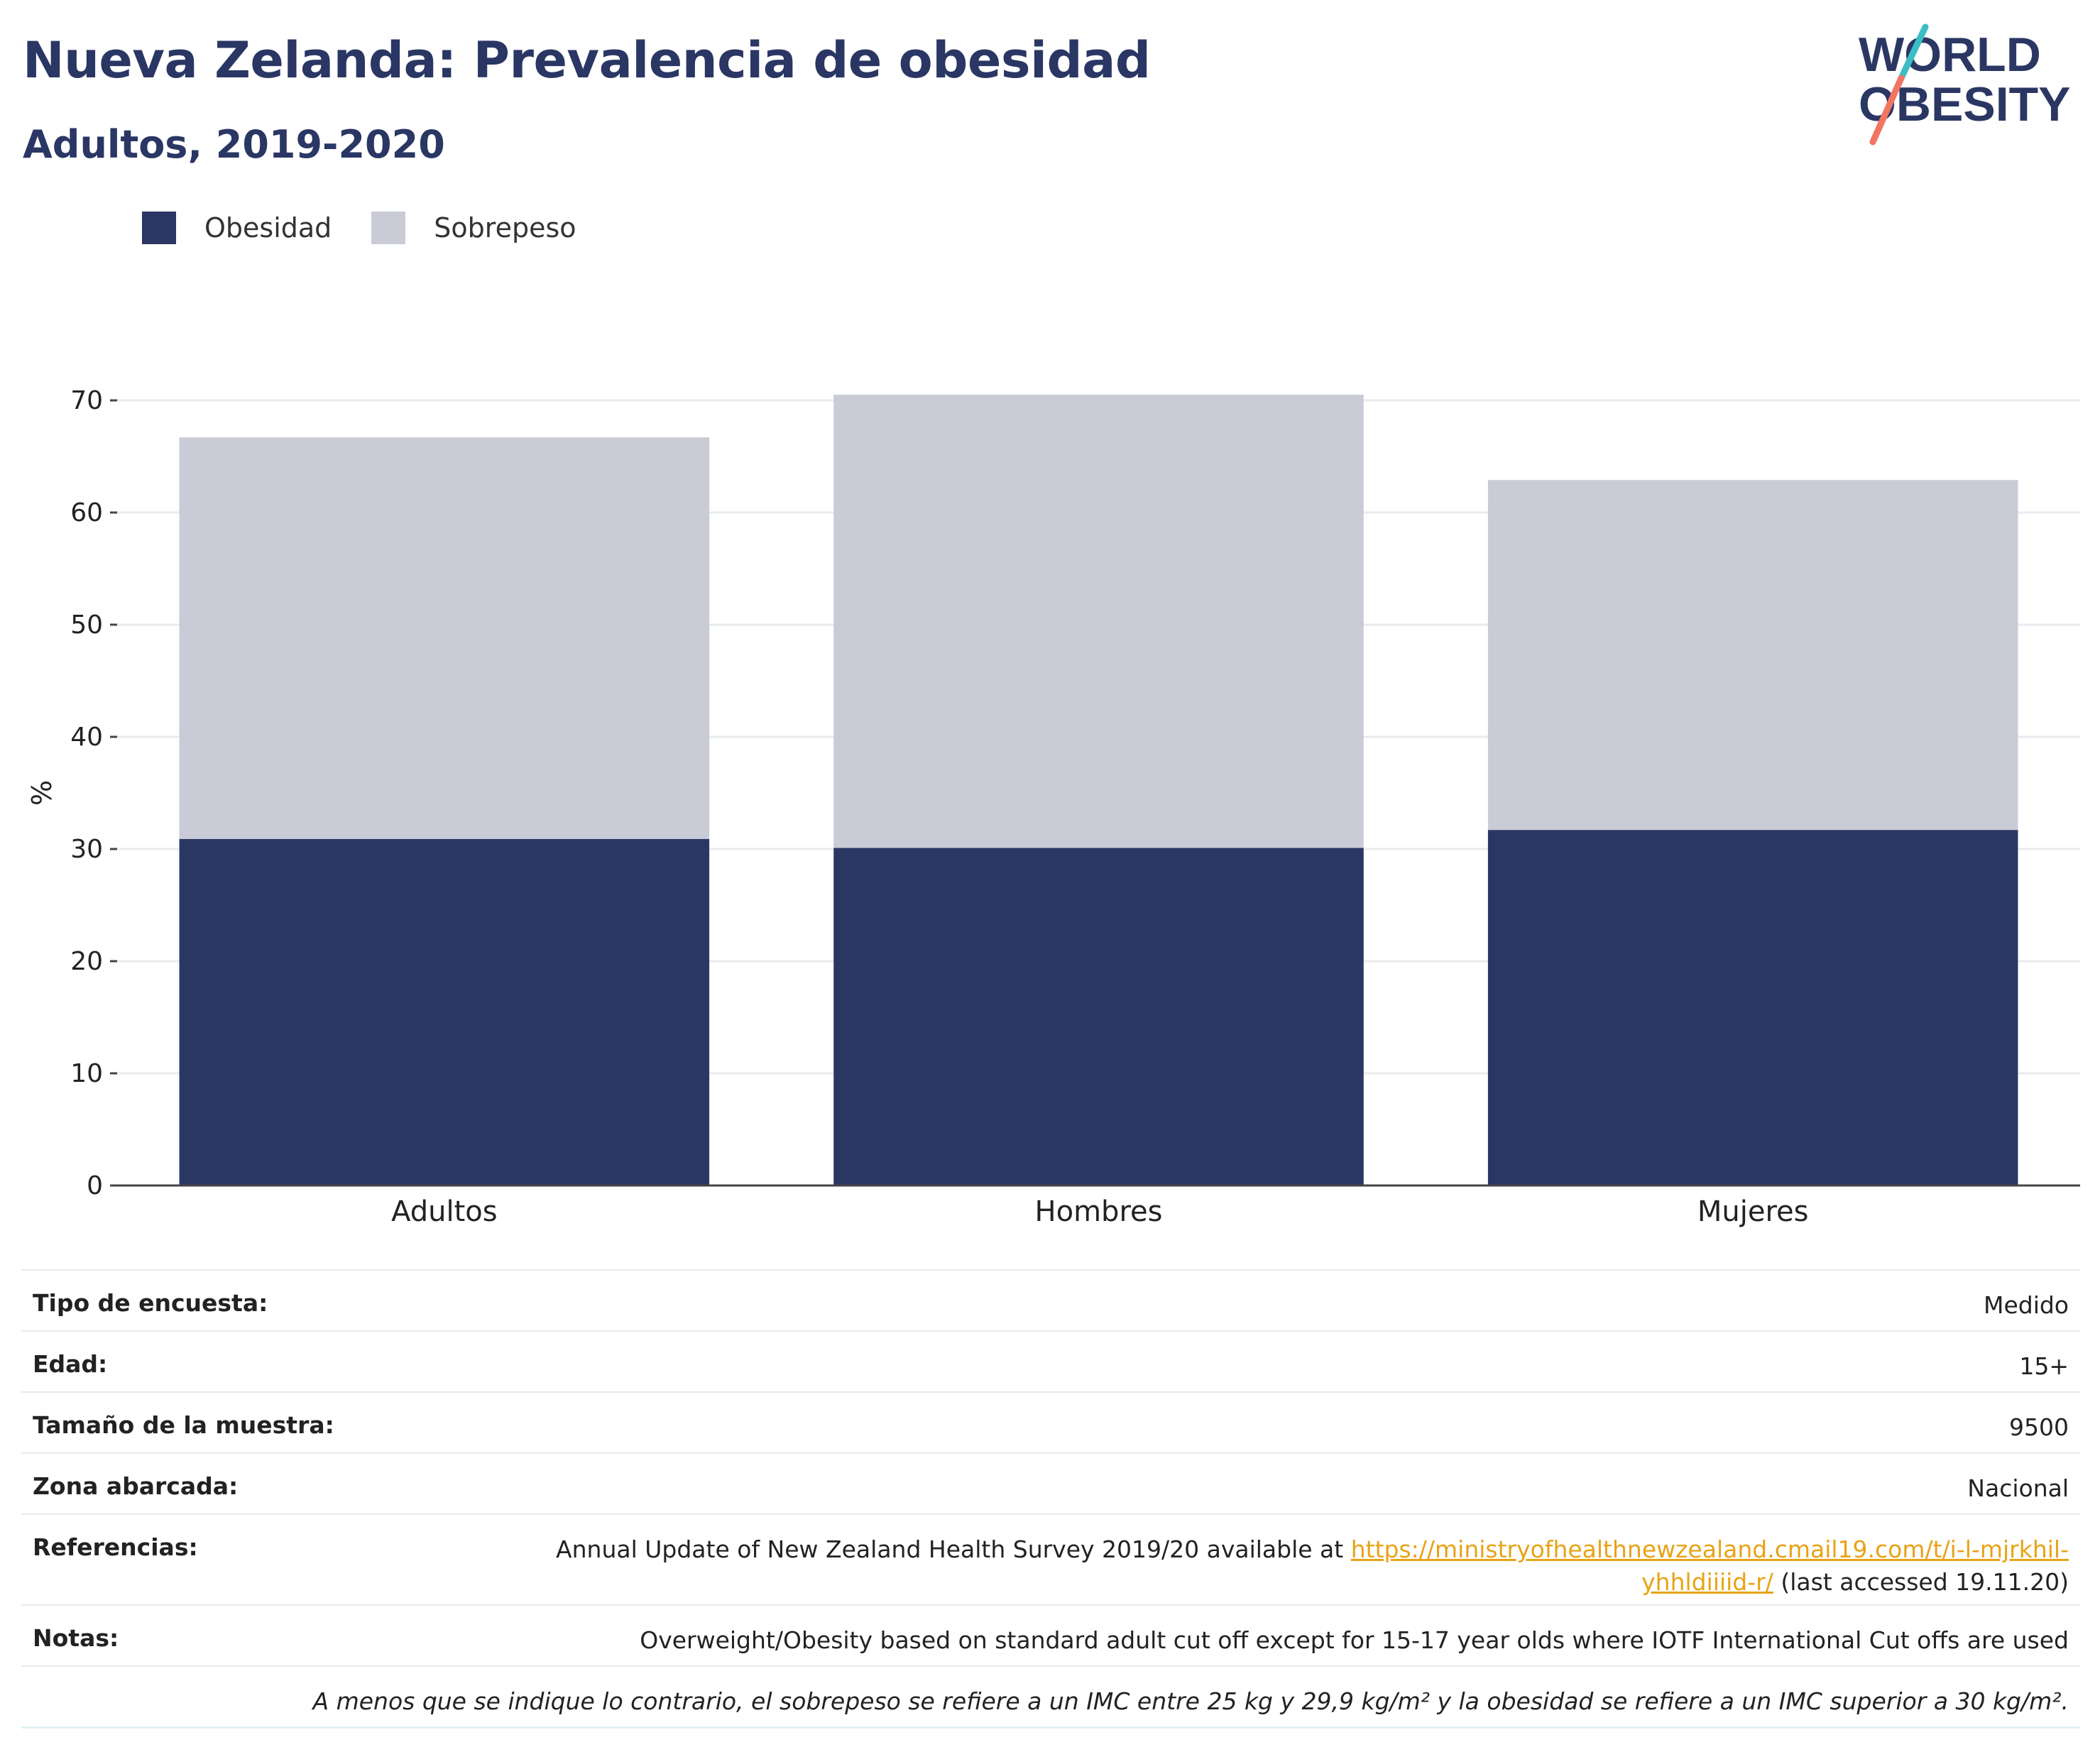  I want to click on x-tick-label: Adultos, so click(444, 1211).